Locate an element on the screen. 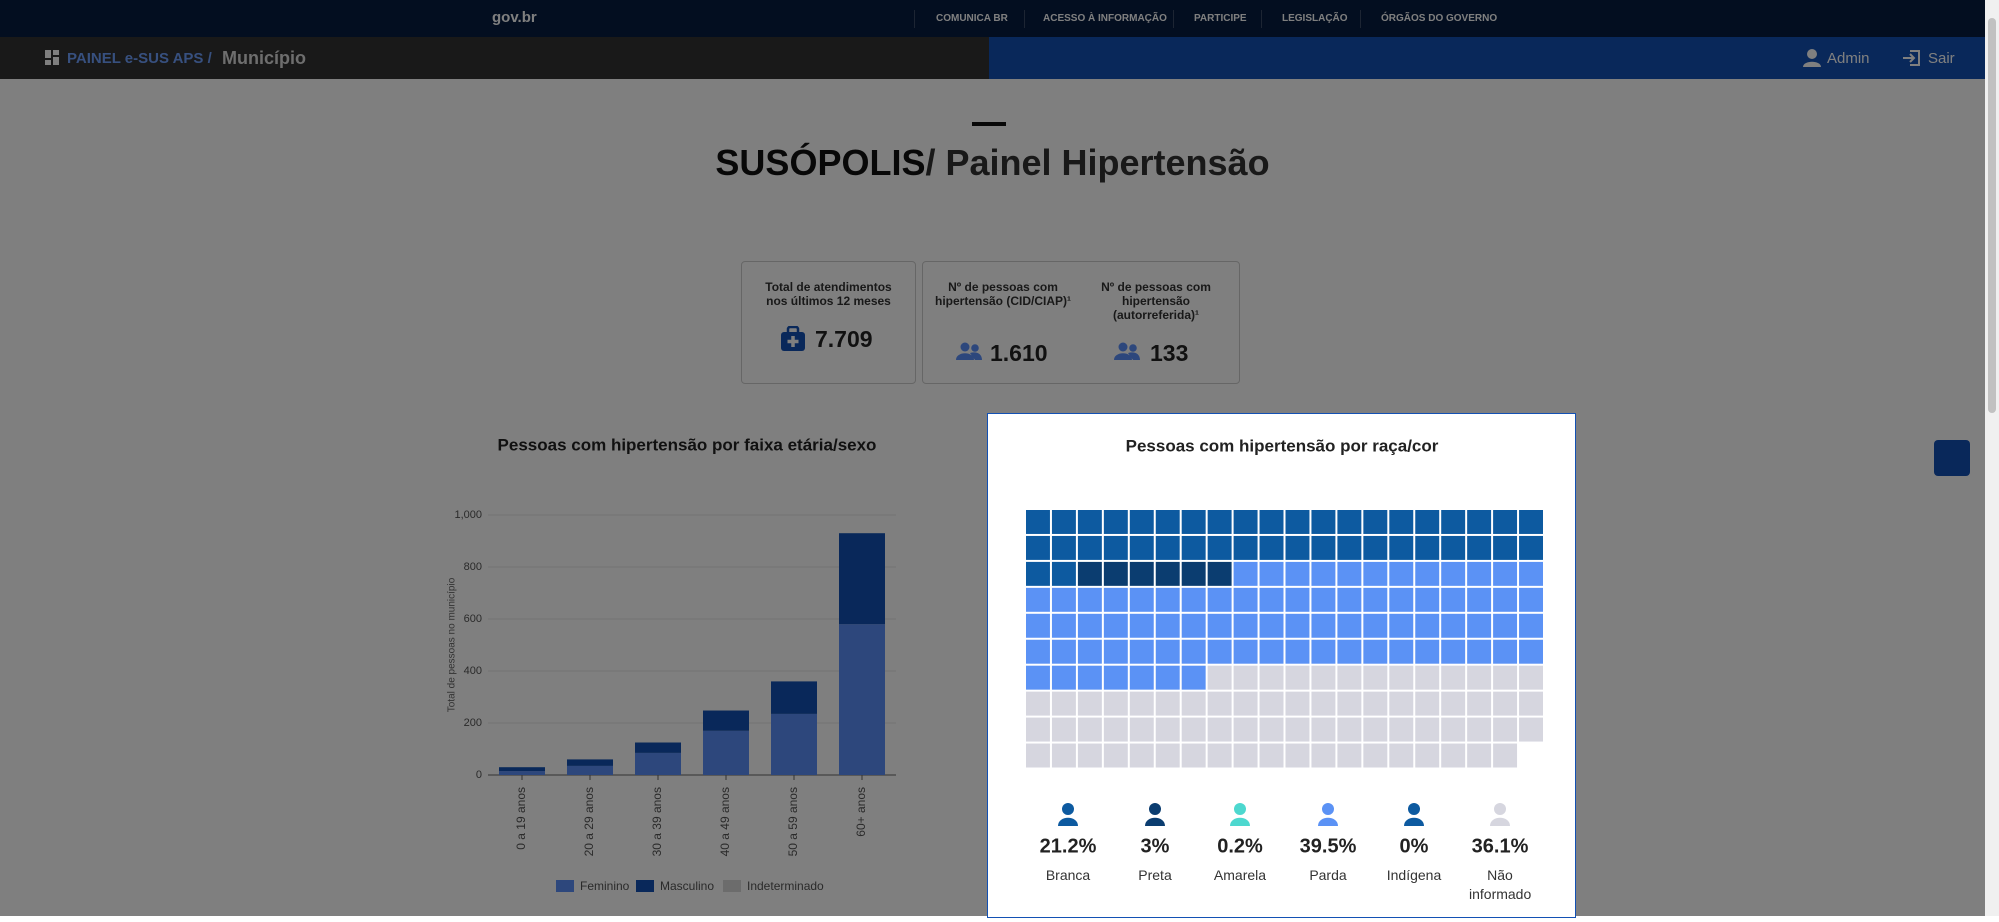  scrollbar is located at coordinates (1992, 458).